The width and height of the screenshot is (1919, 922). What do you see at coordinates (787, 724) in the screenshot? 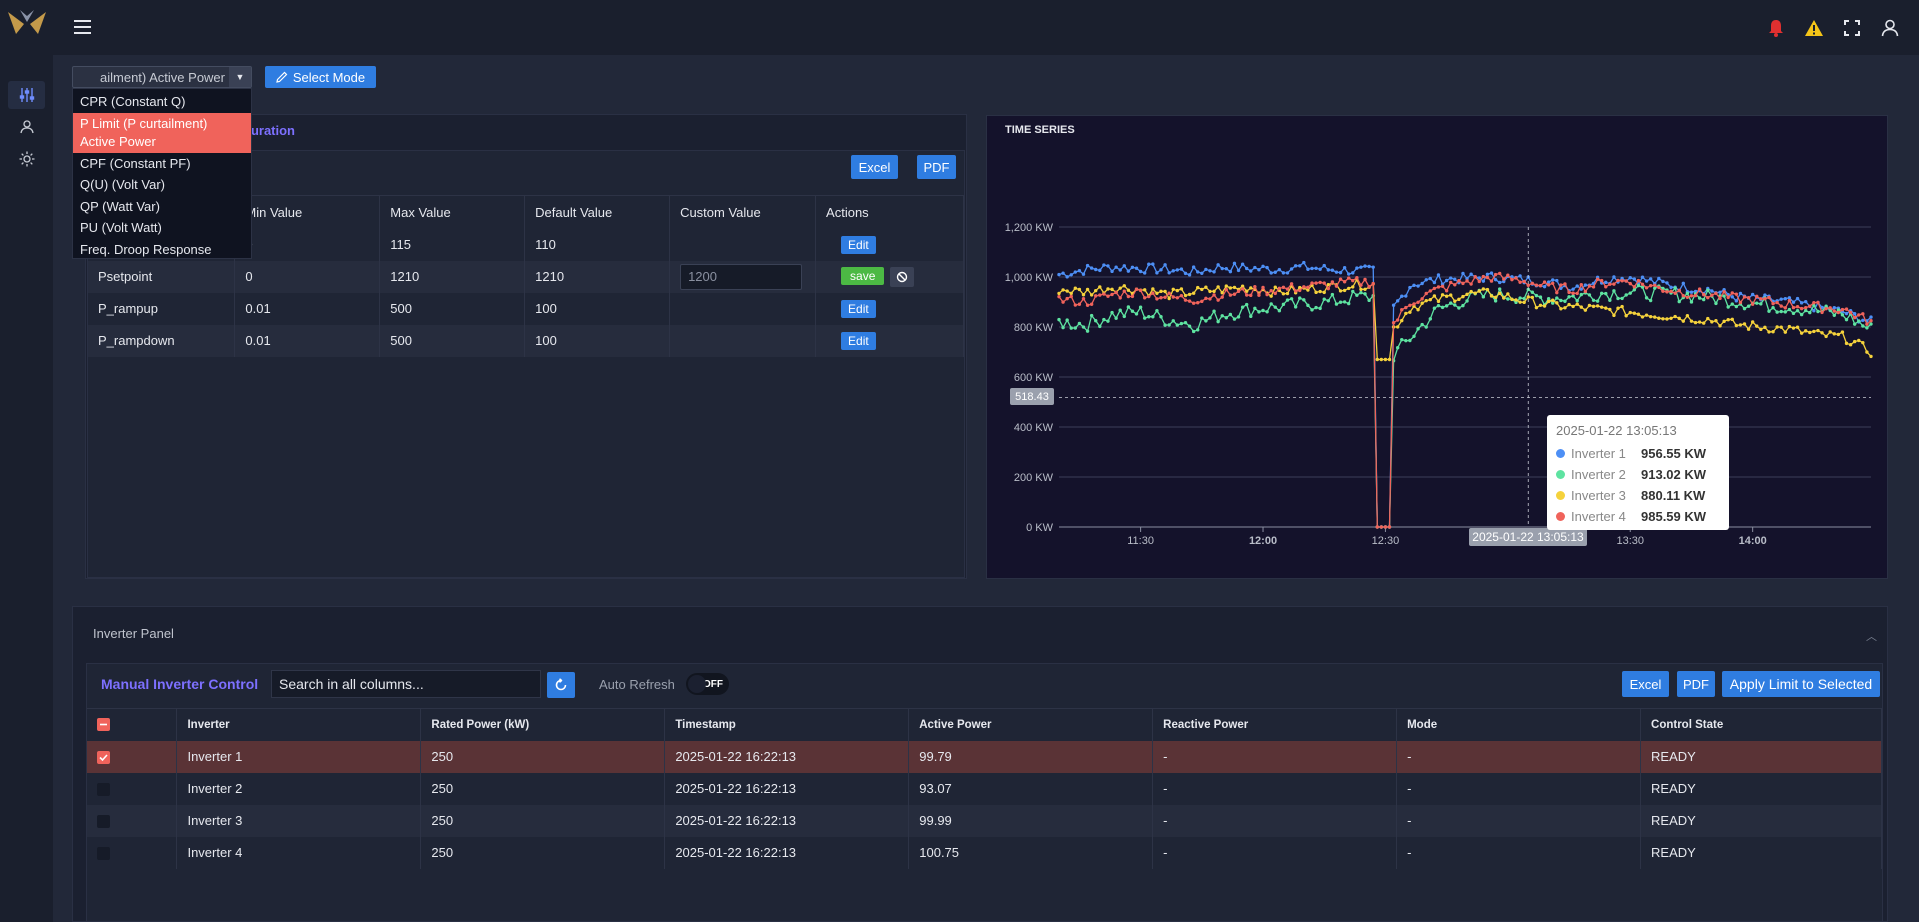
I see `col-header-timestamp: Timestamp` at bounding box center [787, 724].